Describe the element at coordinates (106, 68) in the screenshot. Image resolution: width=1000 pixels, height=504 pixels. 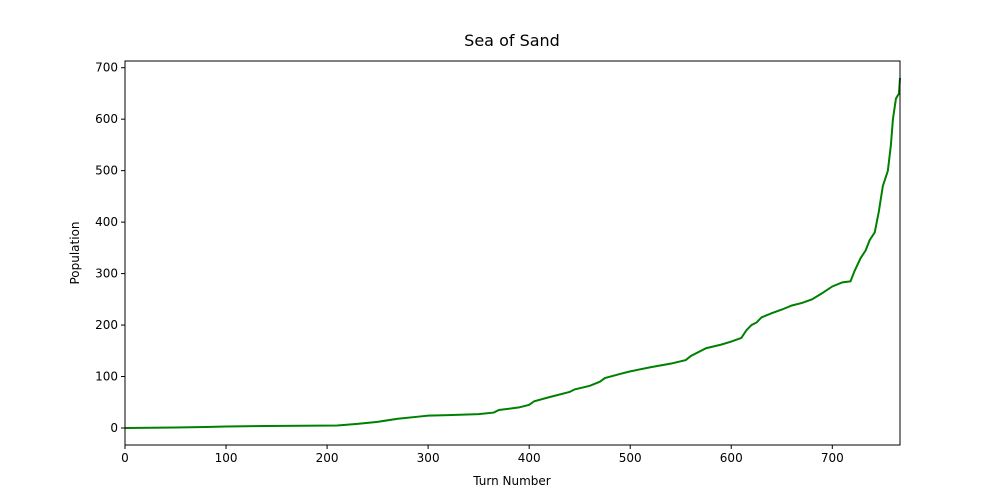
I see `y-tick-label: 700` at that location.